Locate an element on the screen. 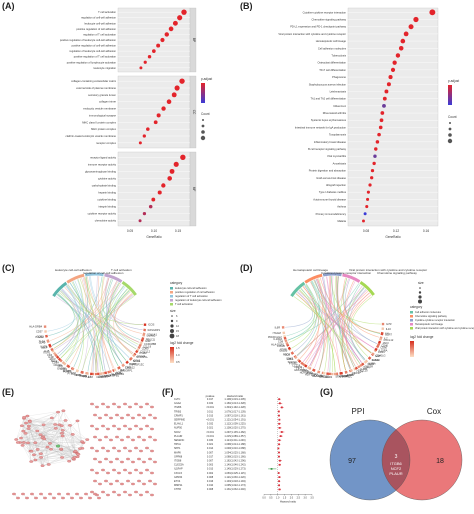  gene-label: RASGRP1 is located at coordinates (154, 330).